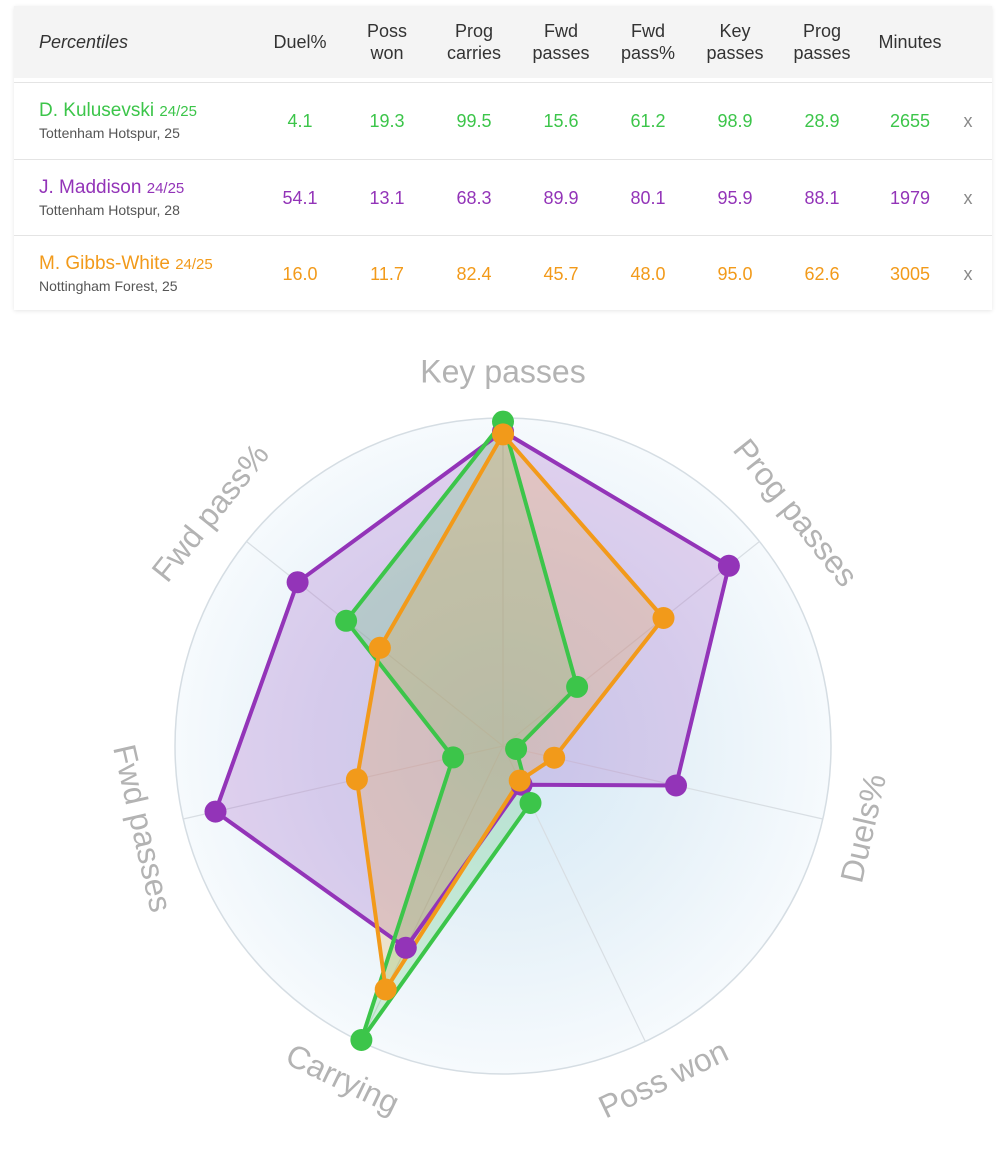 Image resolution: width=1008 pixels, height=1176 pixels. Describe the element at coordinates (90, 187) in the screenshot. I see `player-name: J. Maddison` at that location.